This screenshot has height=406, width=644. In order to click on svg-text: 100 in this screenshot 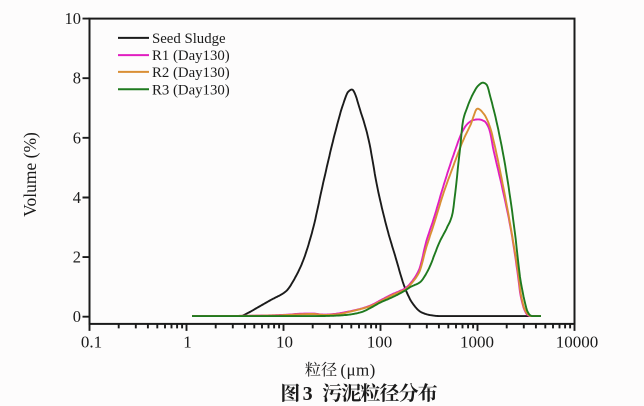, I will do `click(380, 342)`.